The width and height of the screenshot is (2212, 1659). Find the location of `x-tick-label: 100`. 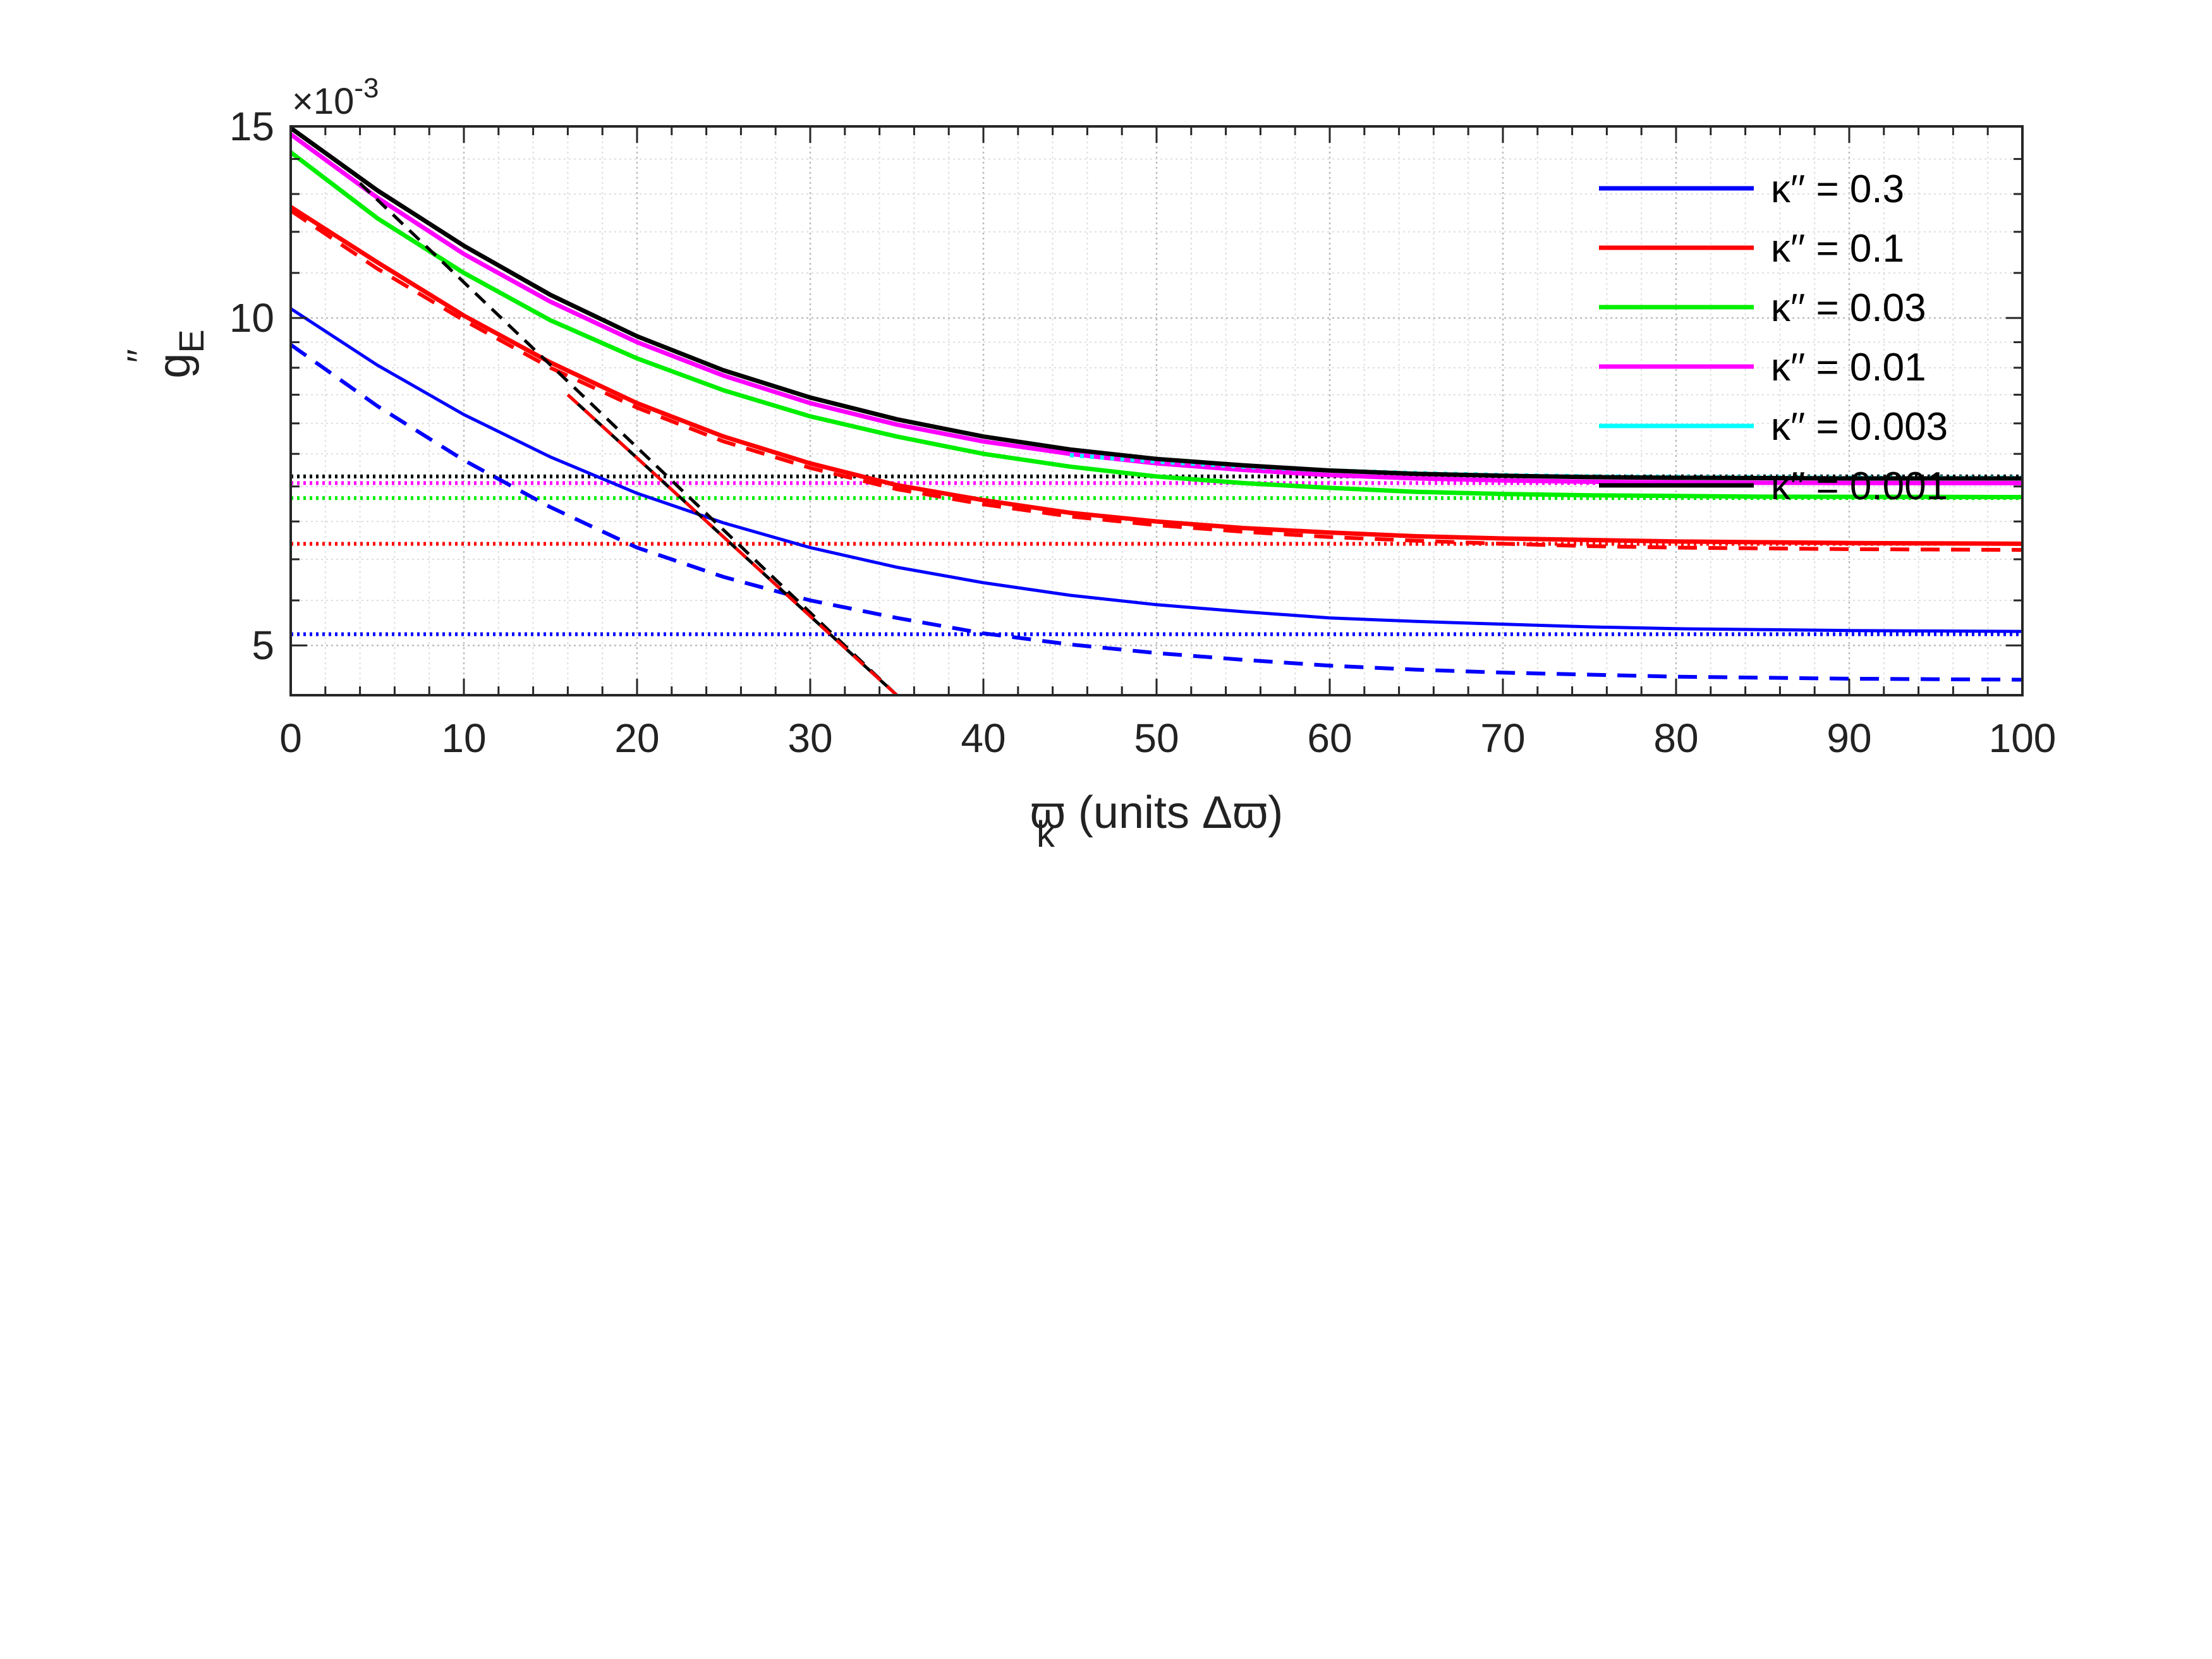

x-tick-label: 100 is located at coordinates (2023, 738).